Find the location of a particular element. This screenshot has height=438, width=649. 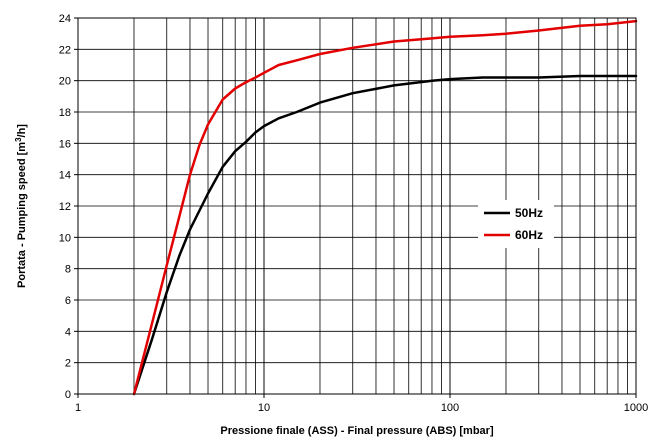

y-axis-title-superscript: 3 is located at coordinates (18, 139).